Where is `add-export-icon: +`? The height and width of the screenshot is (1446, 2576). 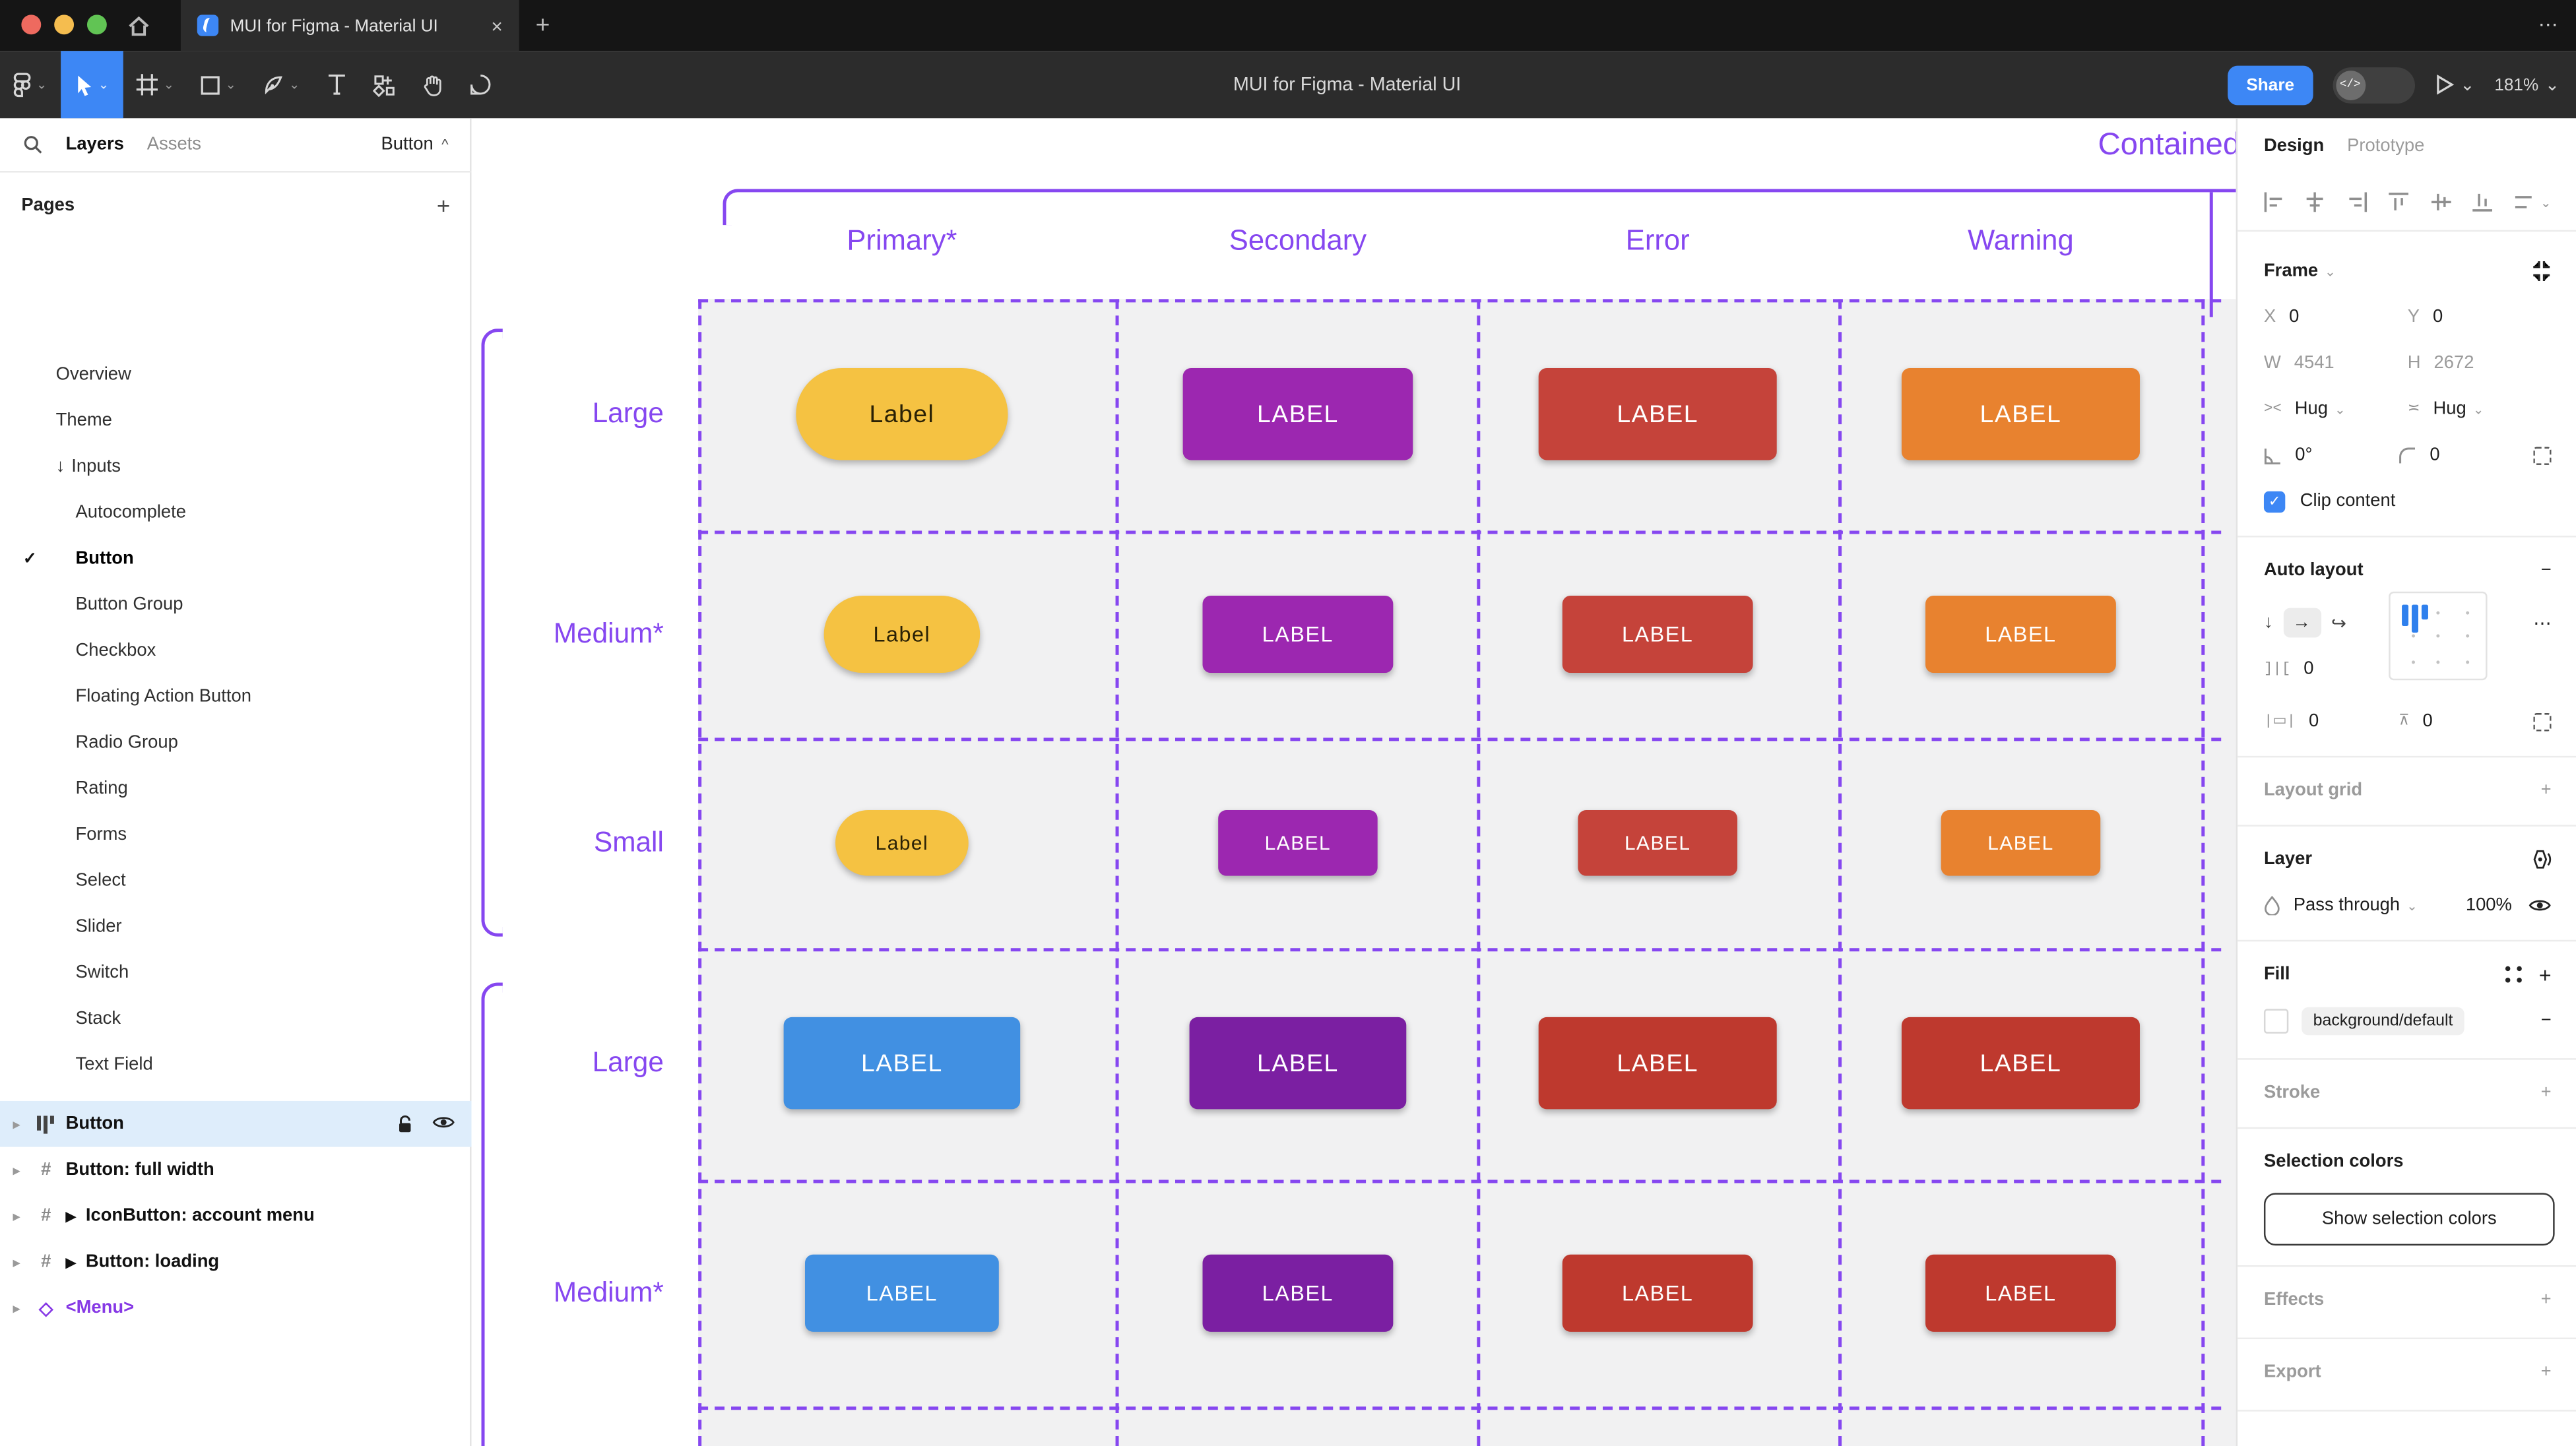
add-export-icon: + is located at coordinates (2546, 1372).